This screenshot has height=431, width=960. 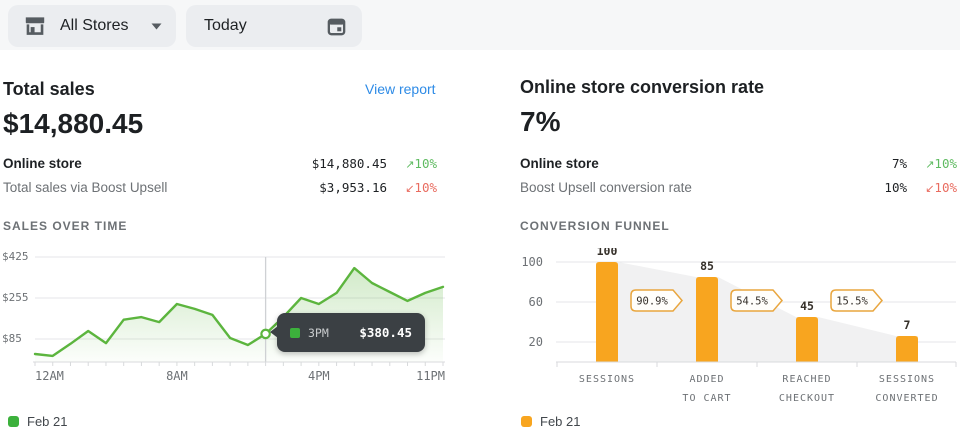 What do you see at coordinates (274, 26) in the screenshot?
I see `date-filter-button: Today` at bounding box center [274, 26].